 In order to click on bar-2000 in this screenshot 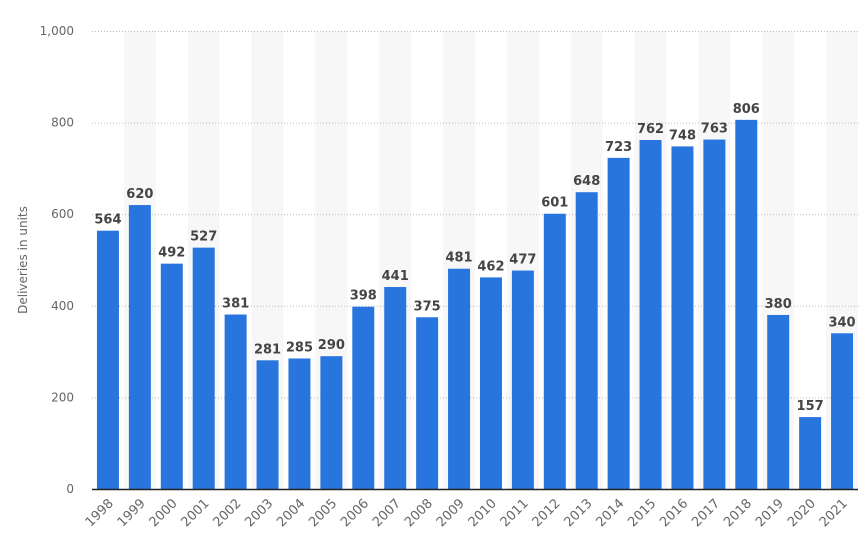, I will do `click(171, 376)`.